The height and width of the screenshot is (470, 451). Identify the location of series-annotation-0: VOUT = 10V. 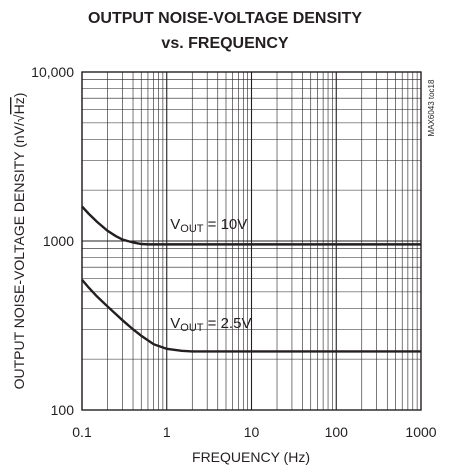
(208, 225).